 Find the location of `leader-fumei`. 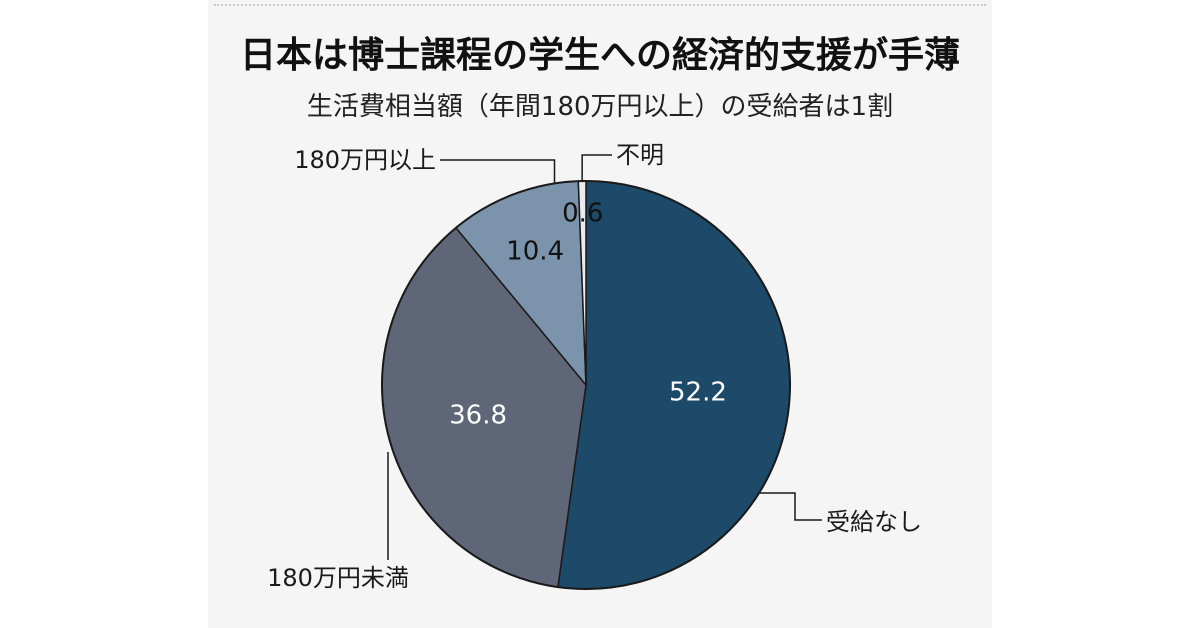

leader-fumei is located at coordinates (596, 168).